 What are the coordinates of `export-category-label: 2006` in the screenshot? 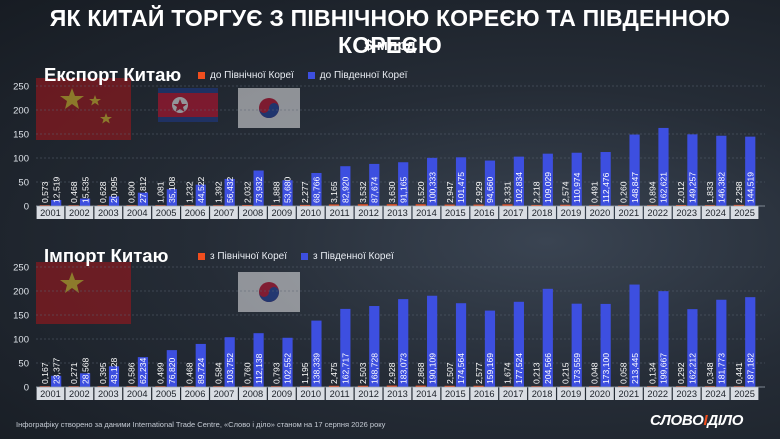 It's located at (195, 213).